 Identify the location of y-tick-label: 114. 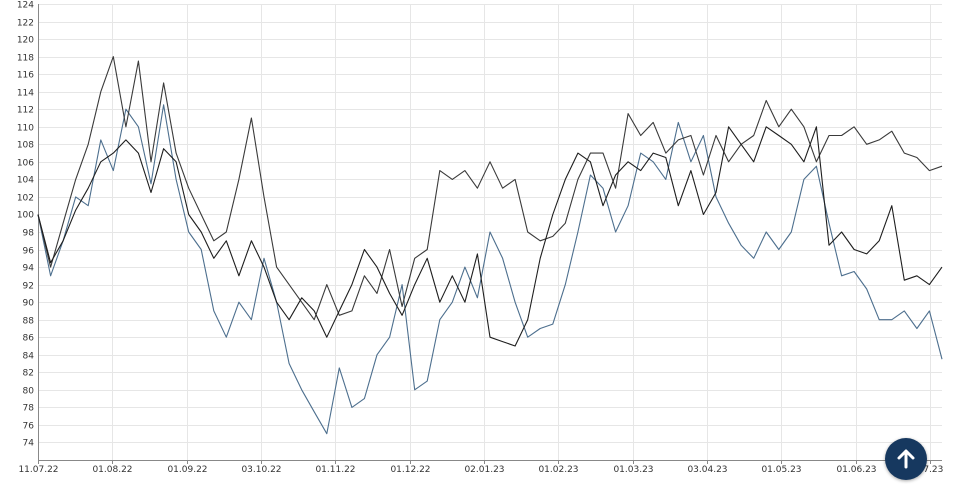
(25, 94).